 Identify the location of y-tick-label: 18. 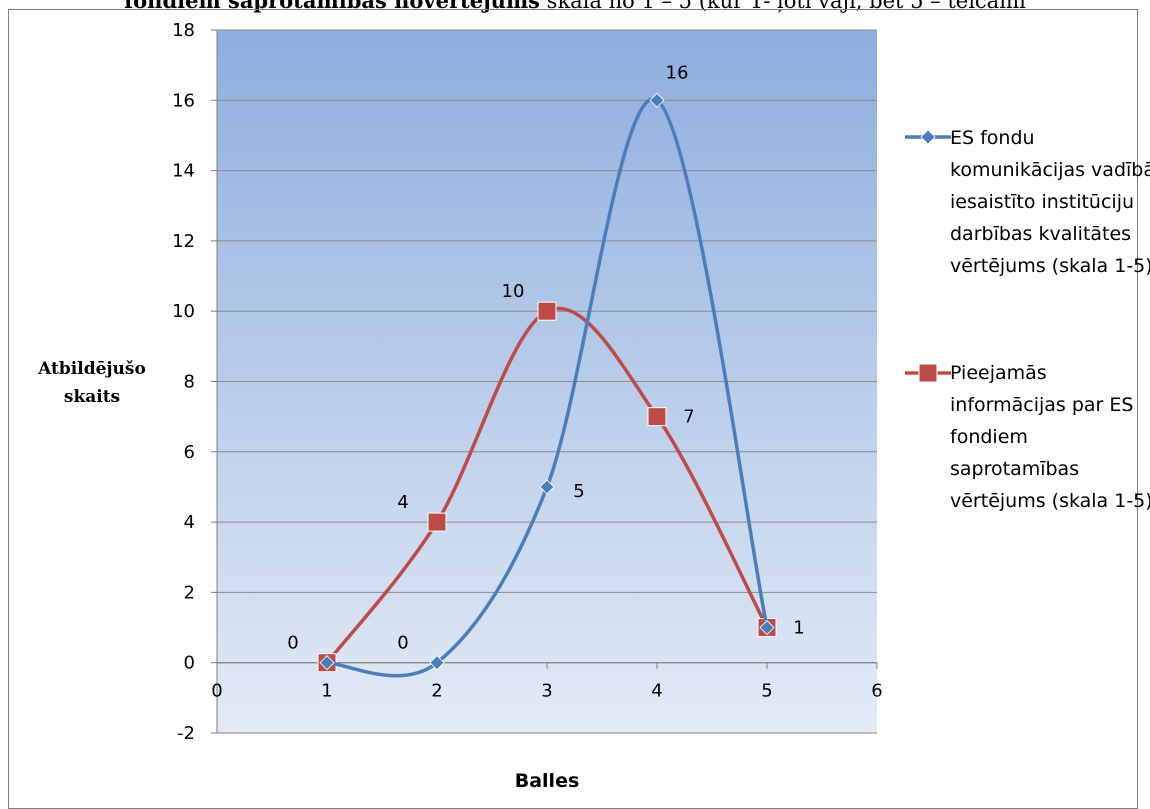
(183, 30).